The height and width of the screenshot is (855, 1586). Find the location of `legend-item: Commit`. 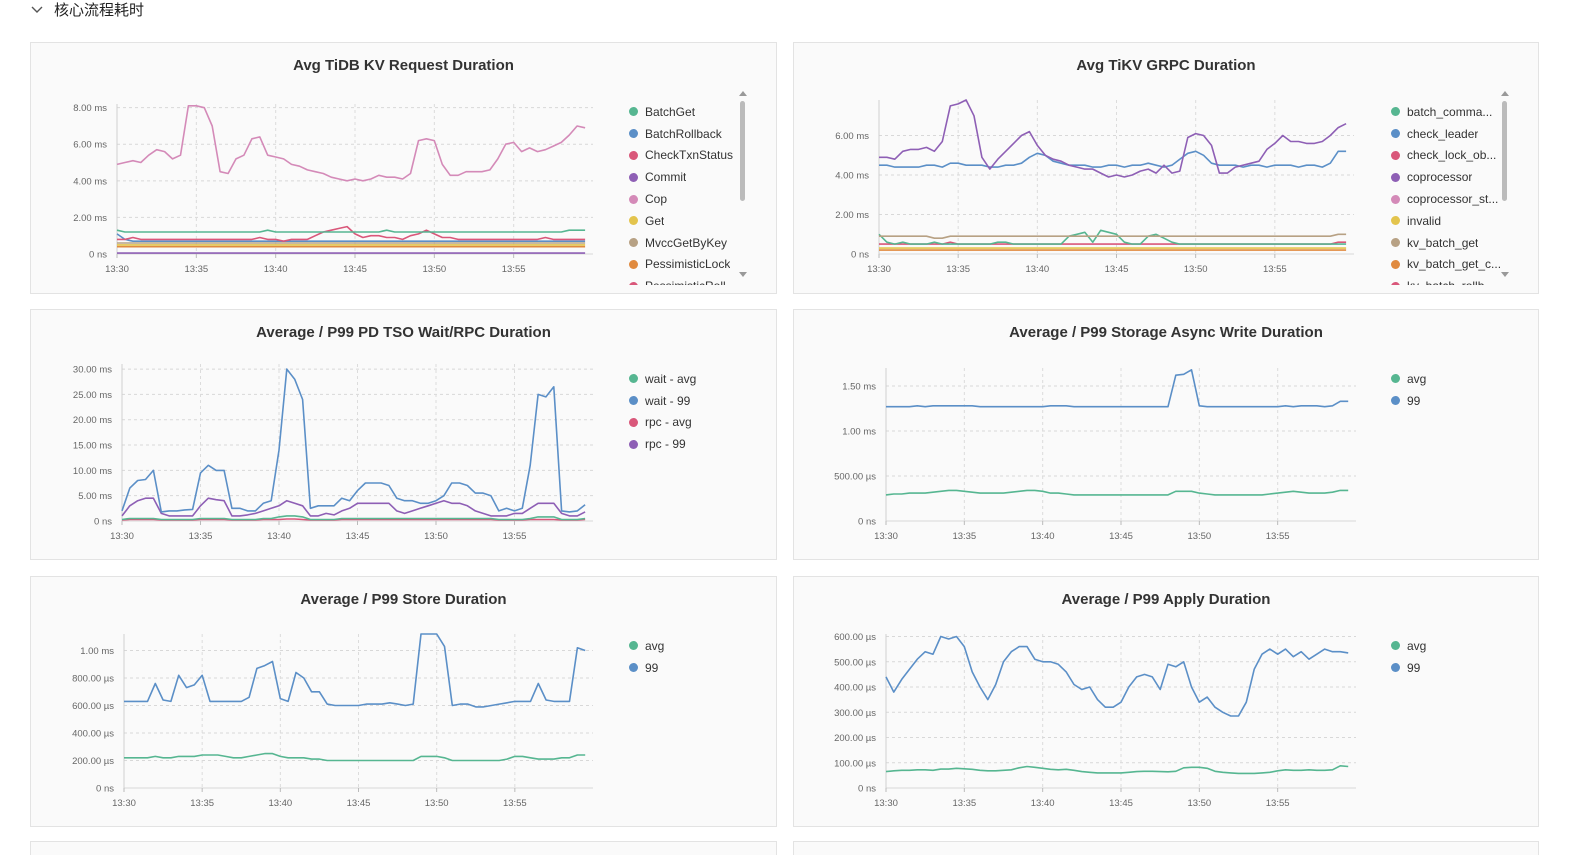

legend-item: Commit is located at coordinates (691, 177).